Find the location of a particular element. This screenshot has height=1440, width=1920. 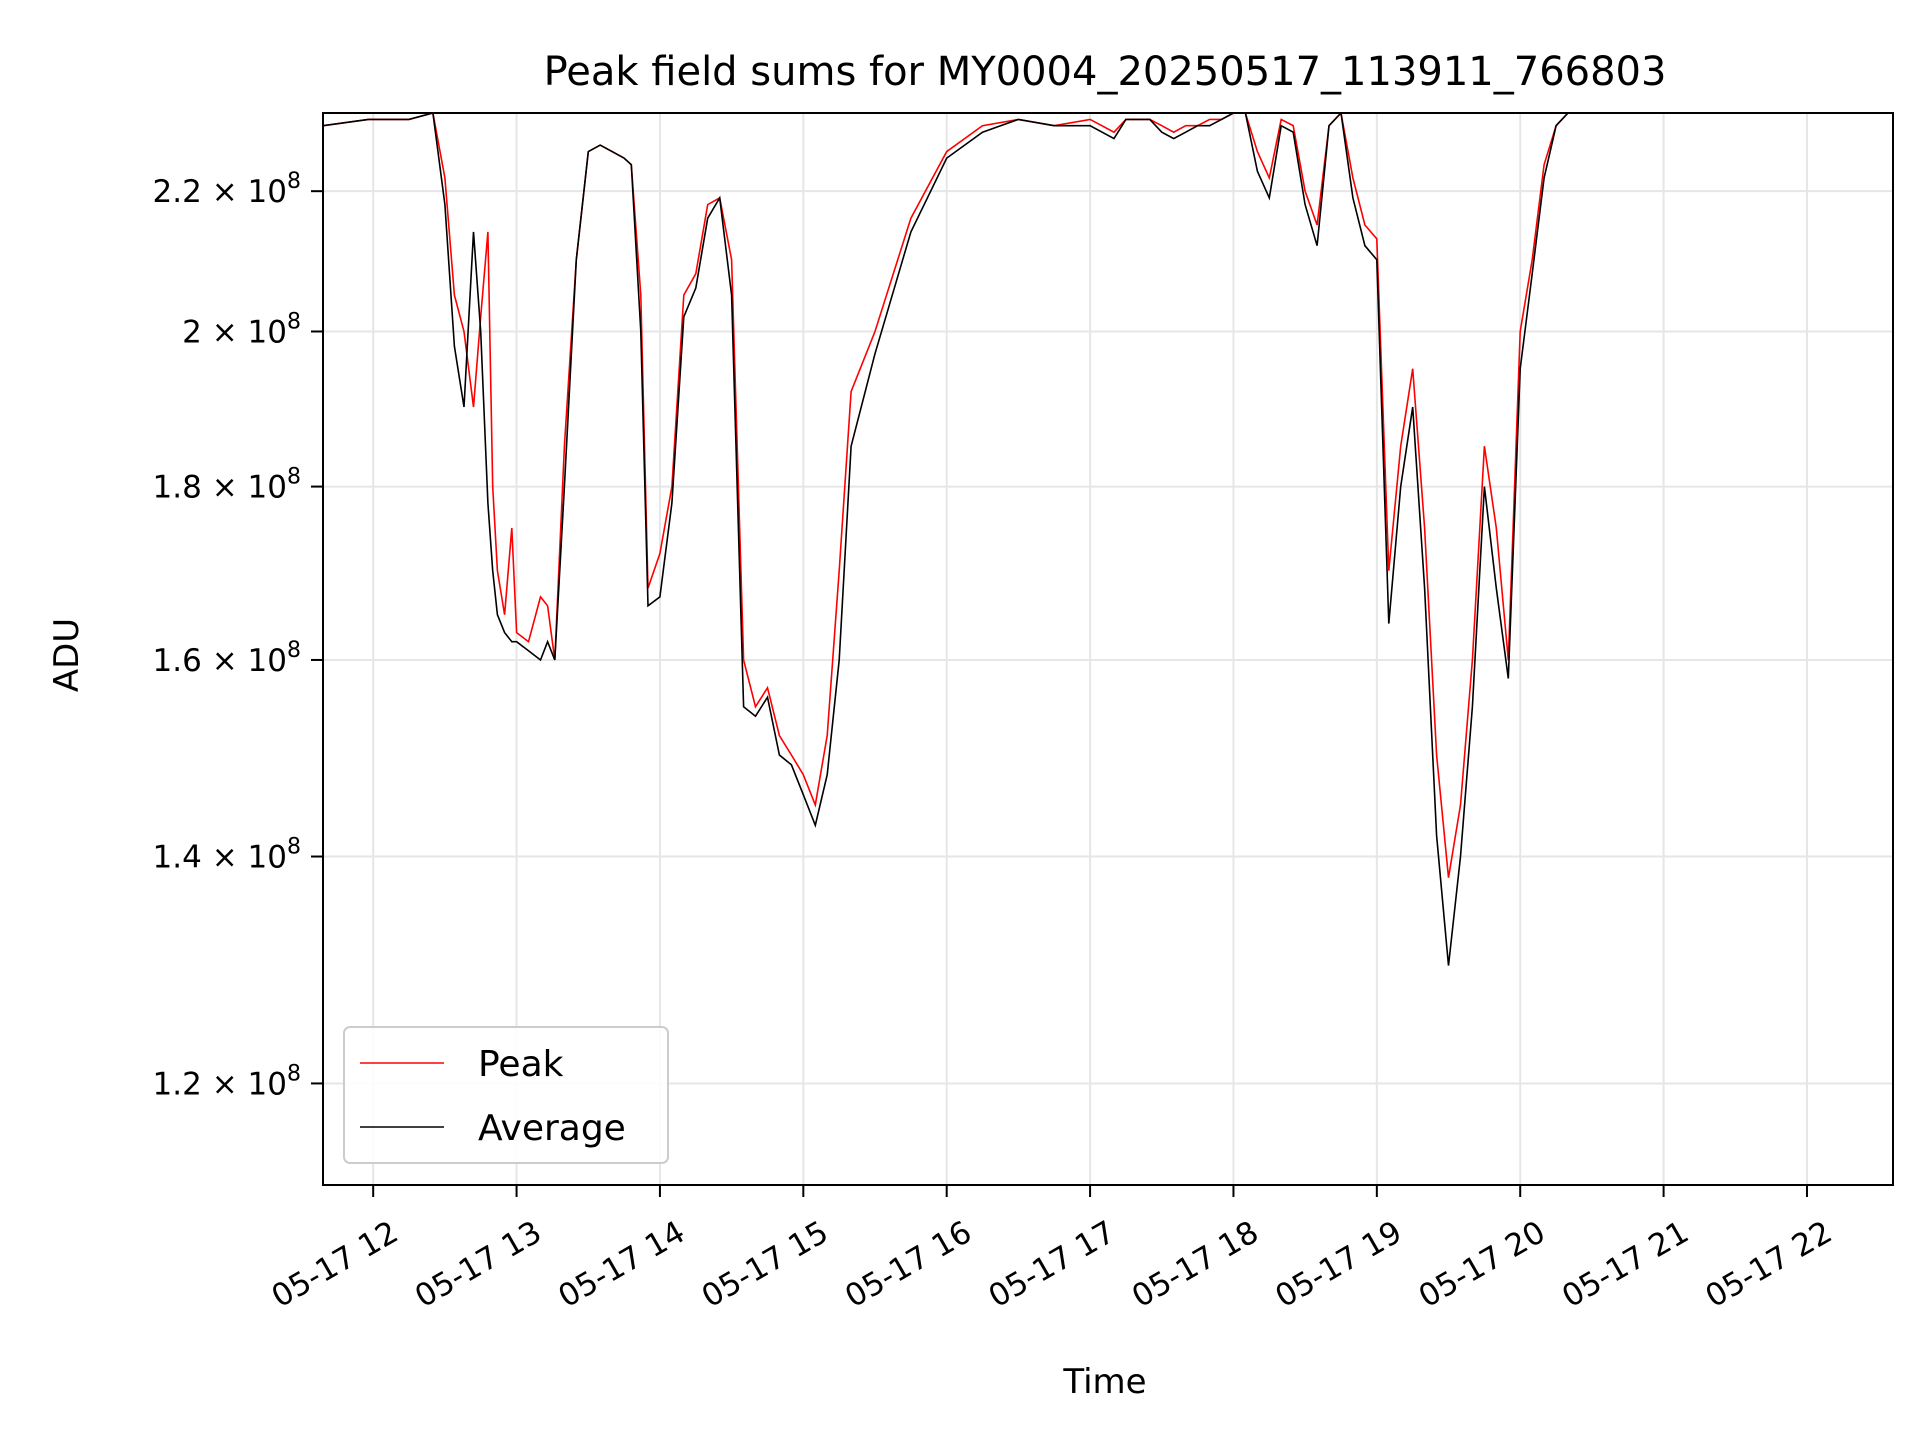

y-tick-label: 1.2 × 10⁸ is located at coordinates (227, 1081).